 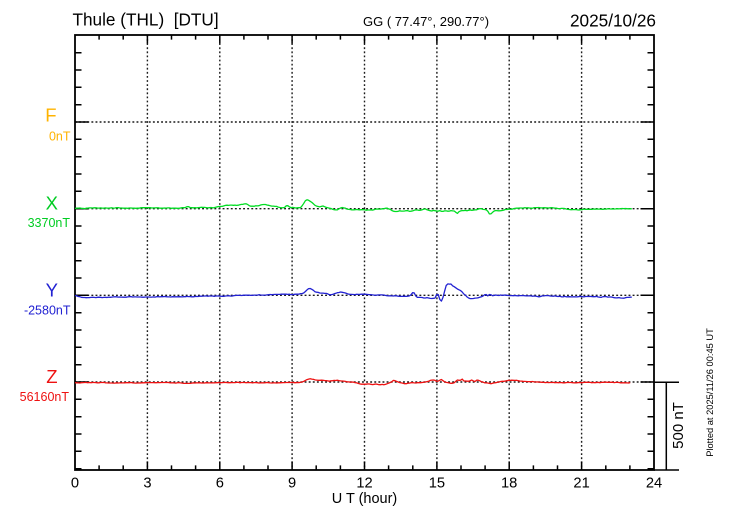 What do you see at coordinates (509, 483) in the screenshot?
I see `svg-text: 18` at bounding box center [509, 483].